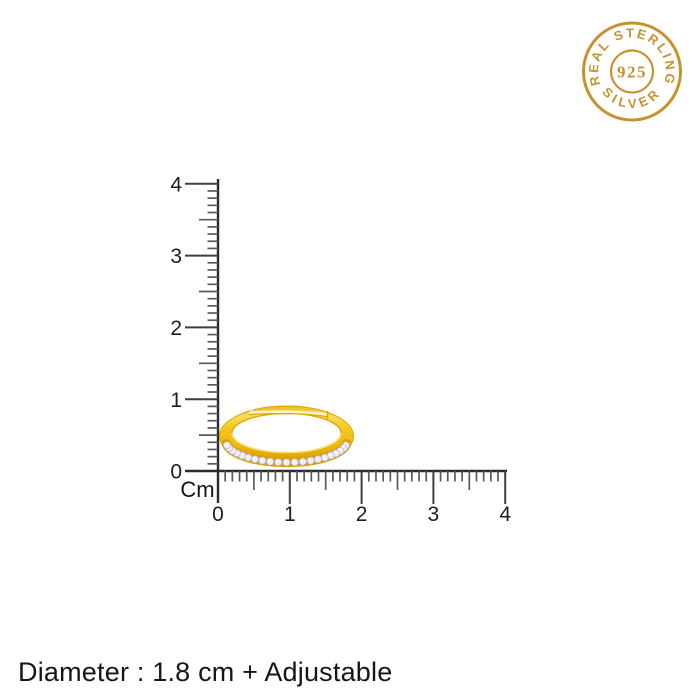 The image size is (700, 700). Describe the element at coordinates (205, 672) in the screenshot. I see `diameter-caption: Diameter : 1.8 cm + Adjustable` at that location.